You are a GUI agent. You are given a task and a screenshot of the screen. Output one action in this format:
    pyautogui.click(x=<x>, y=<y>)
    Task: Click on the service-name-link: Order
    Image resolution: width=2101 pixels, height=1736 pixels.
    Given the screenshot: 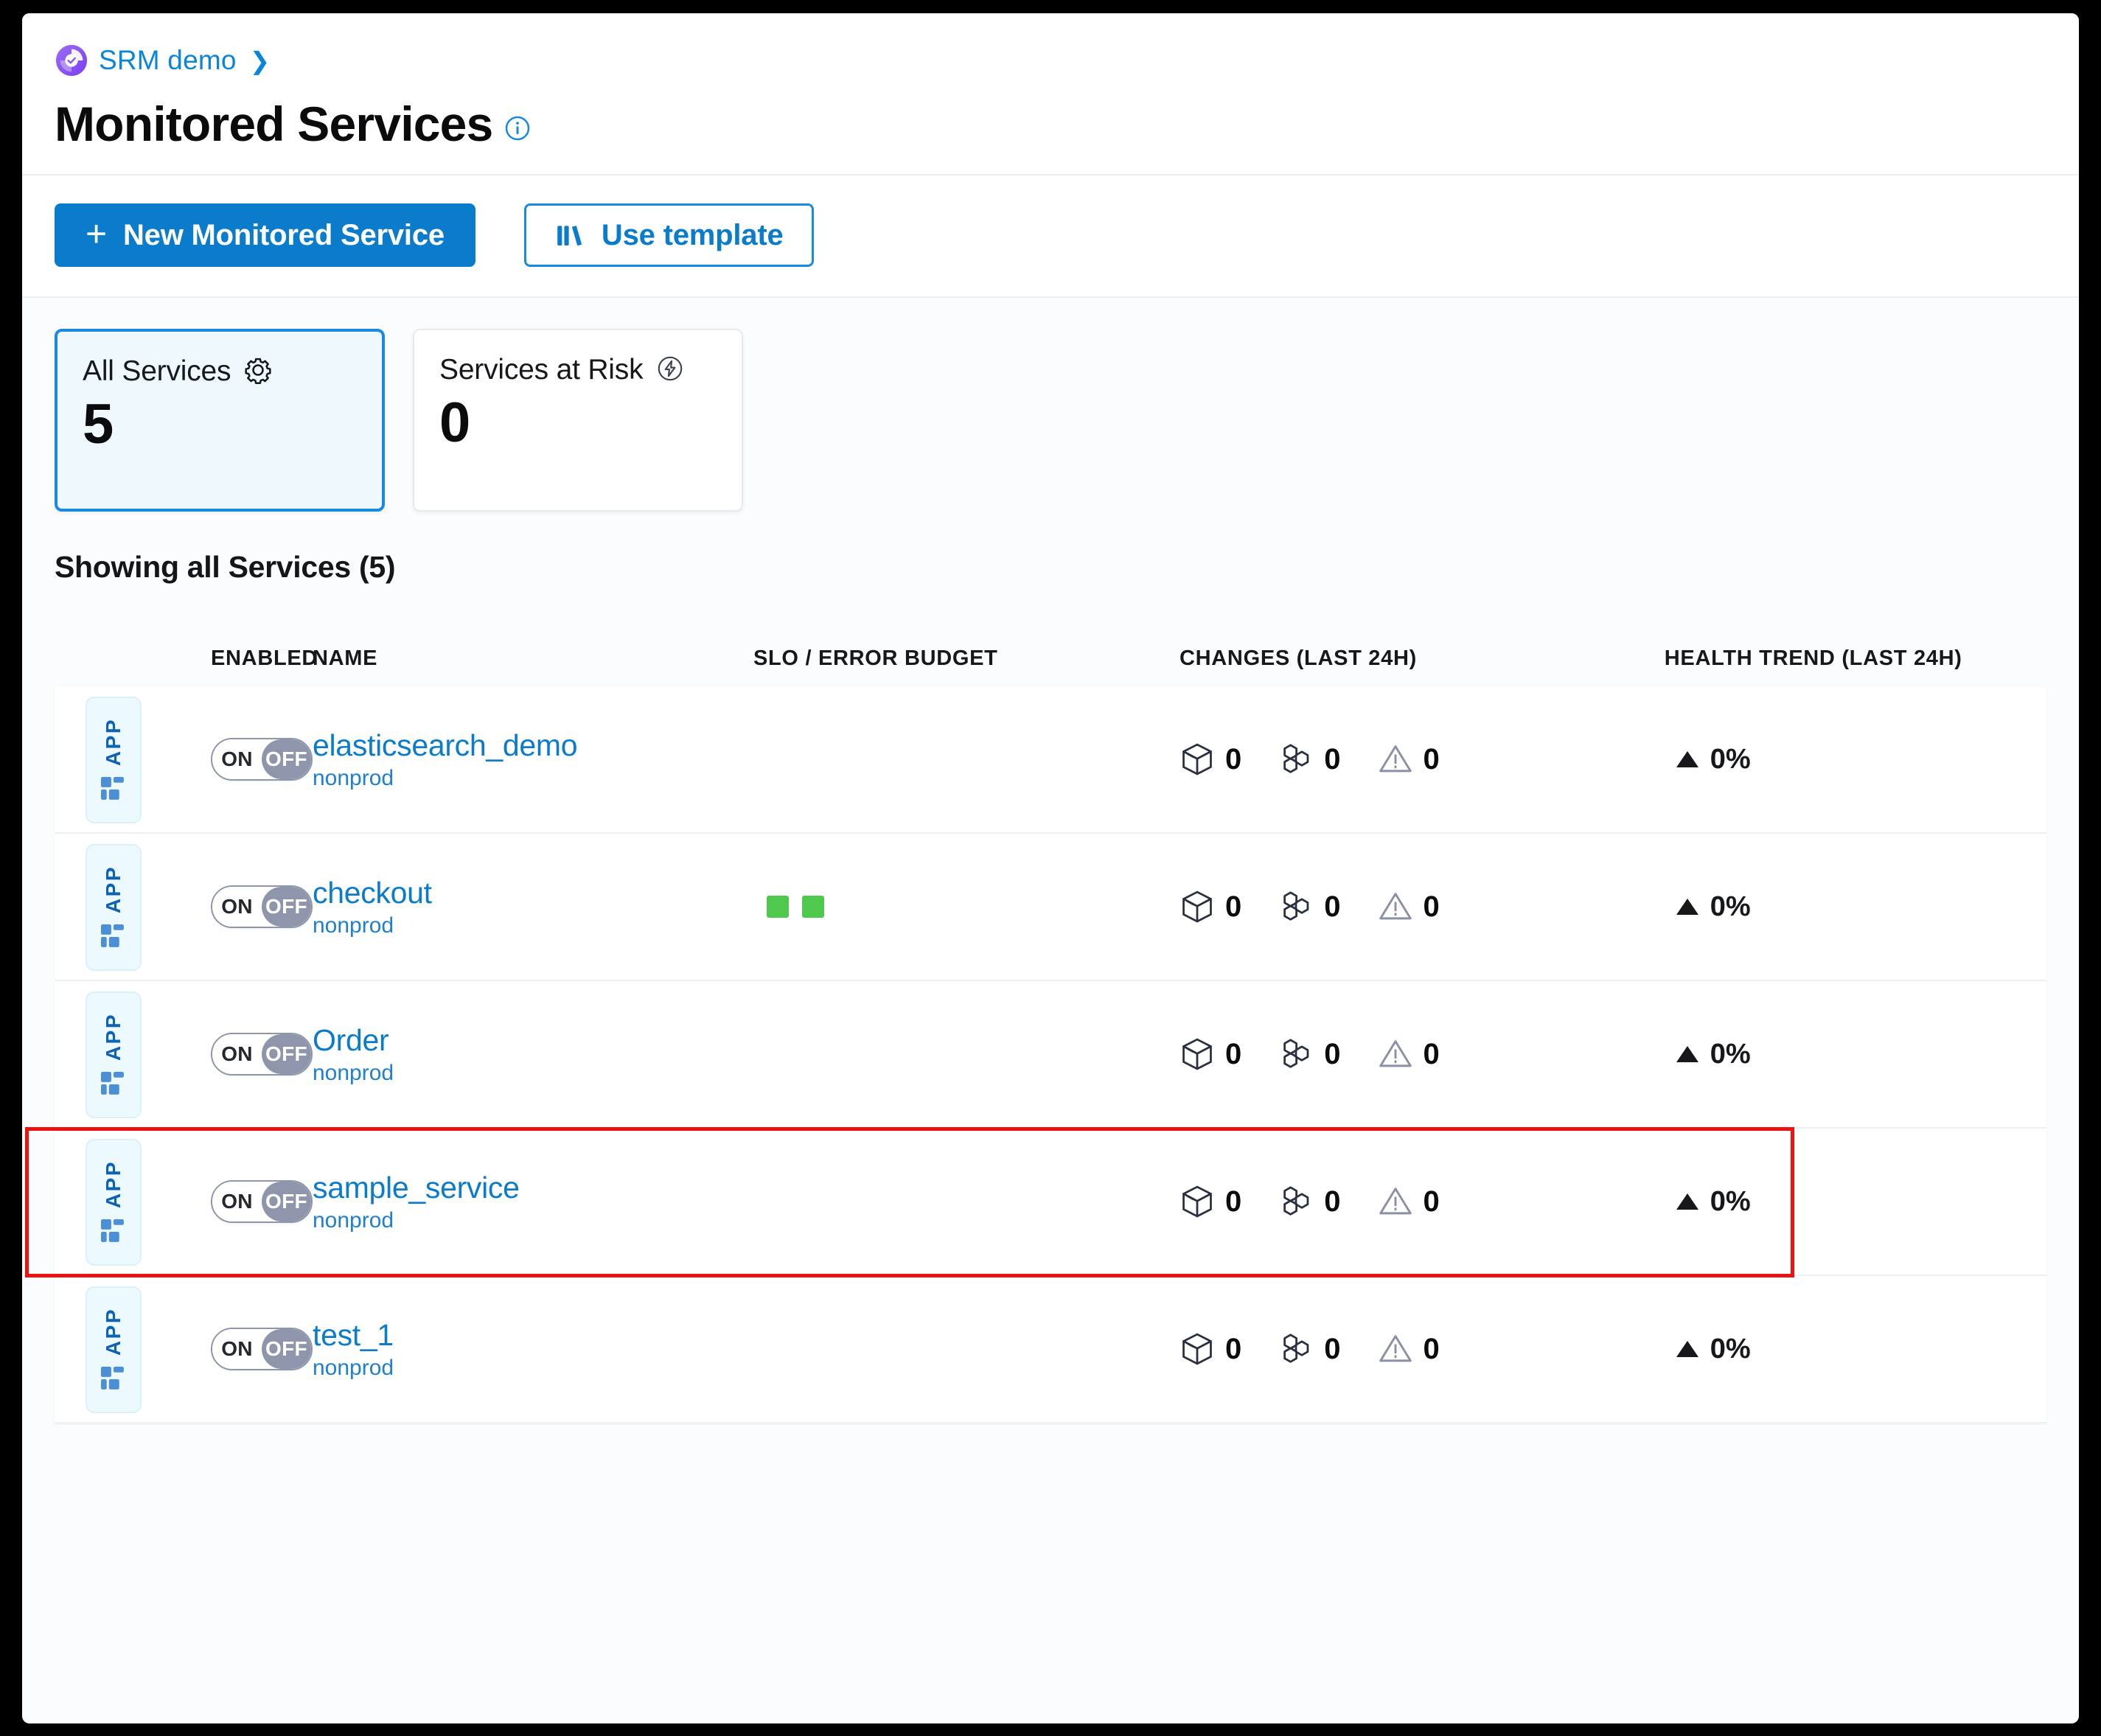 What is the action you would take?
    pyautogui.click(x=351, y=1039)
    